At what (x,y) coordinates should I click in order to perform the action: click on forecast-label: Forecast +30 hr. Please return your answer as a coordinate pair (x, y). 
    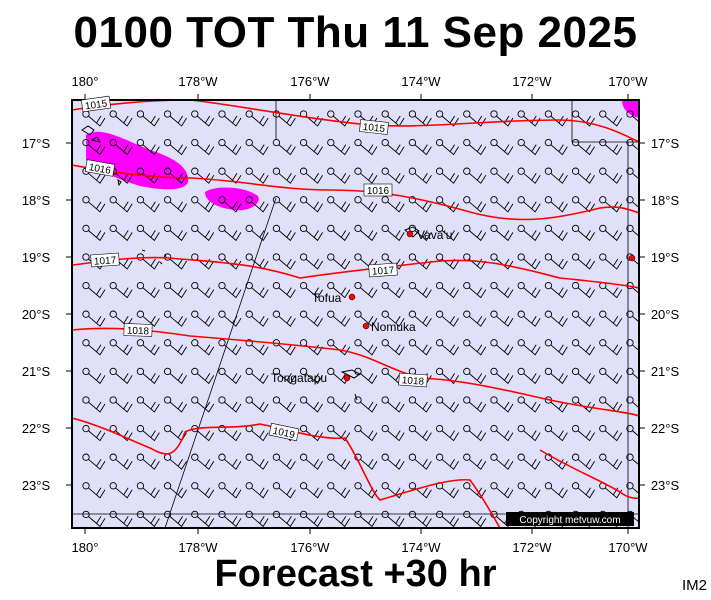
    Looking at the image, I should click on (355, 574).